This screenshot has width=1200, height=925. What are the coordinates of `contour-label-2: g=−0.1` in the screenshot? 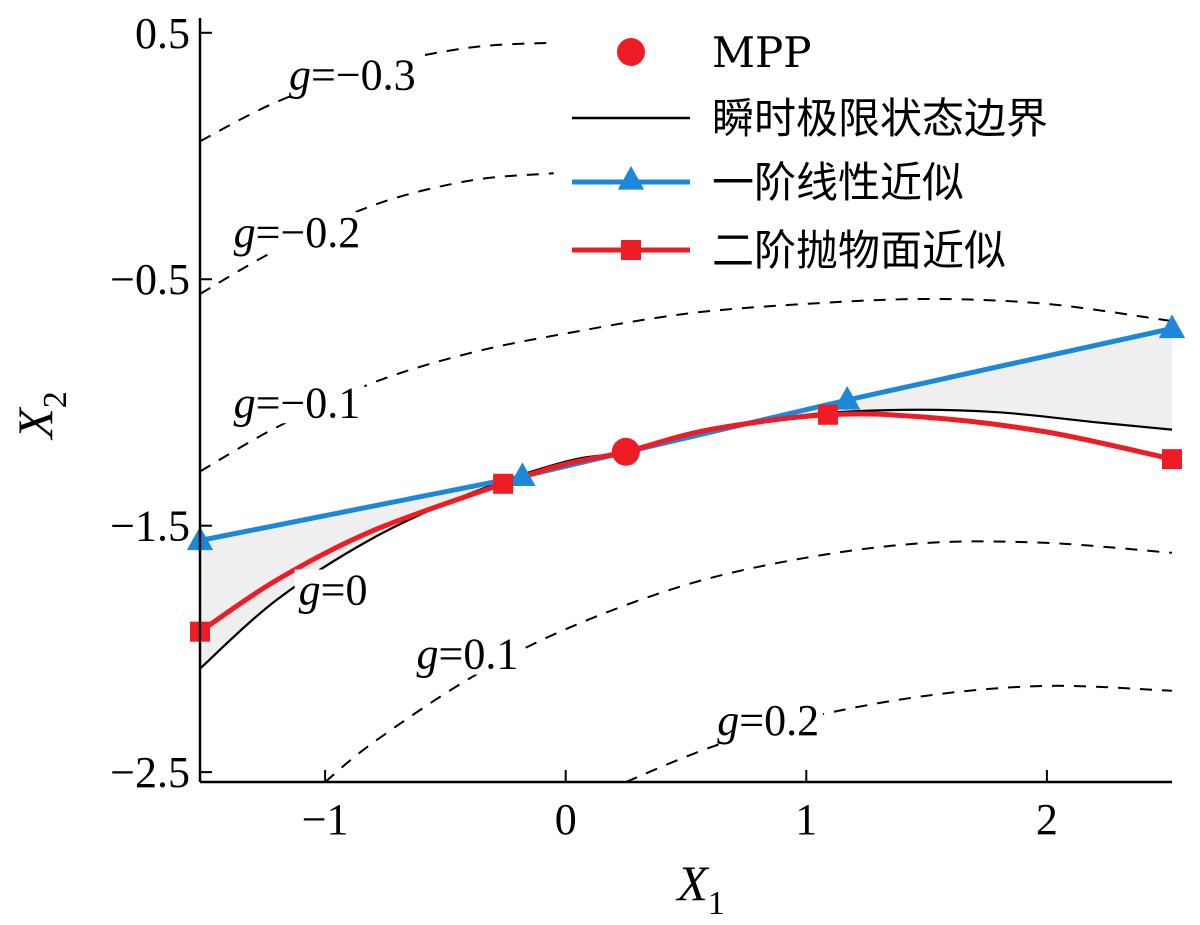 It's located at (297, 402).